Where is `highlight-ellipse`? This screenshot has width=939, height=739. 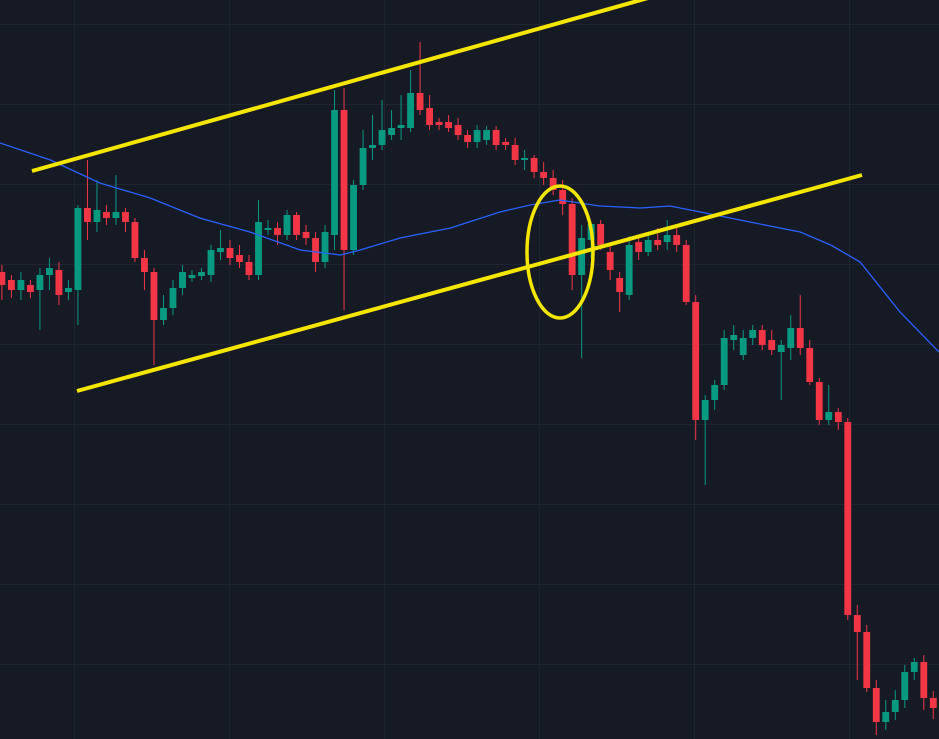
highlight-ellipse is located at coordinates (560, 252).